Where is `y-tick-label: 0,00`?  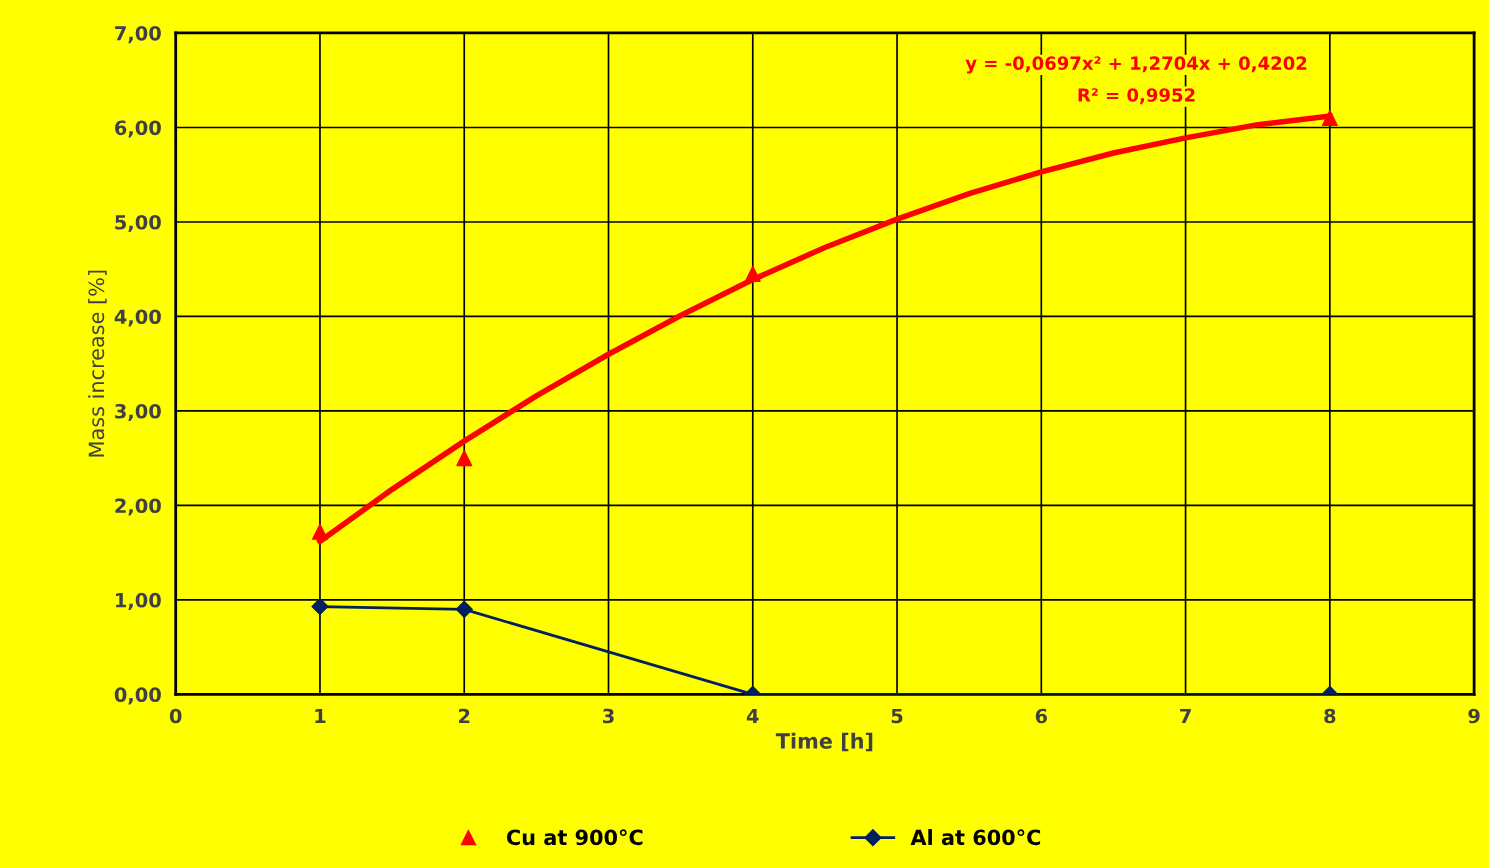
y-tick-label: 0,00 is located at coordinates (137, 696).